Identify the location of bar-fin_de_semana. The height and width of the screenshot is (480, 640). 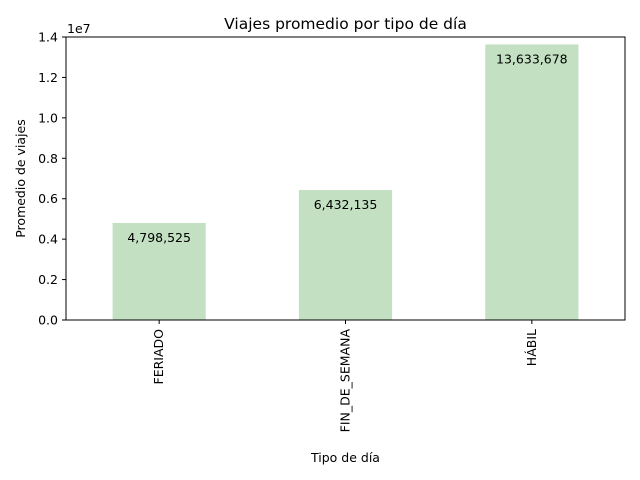
(345, 254).